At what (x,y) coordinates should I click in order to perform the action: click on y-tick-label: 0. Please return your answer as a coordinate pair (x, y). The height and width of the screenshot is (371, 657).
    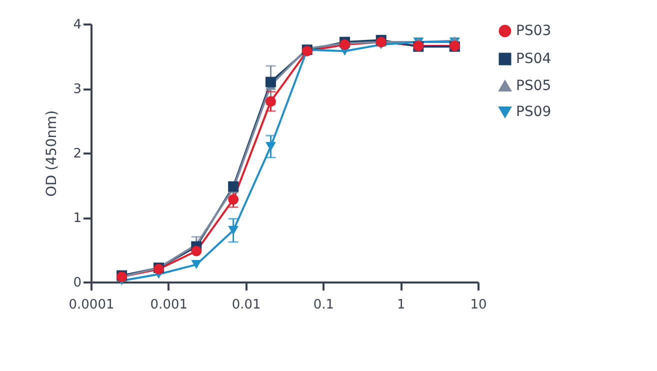
    Looking at the image, I should click on (77, 283).